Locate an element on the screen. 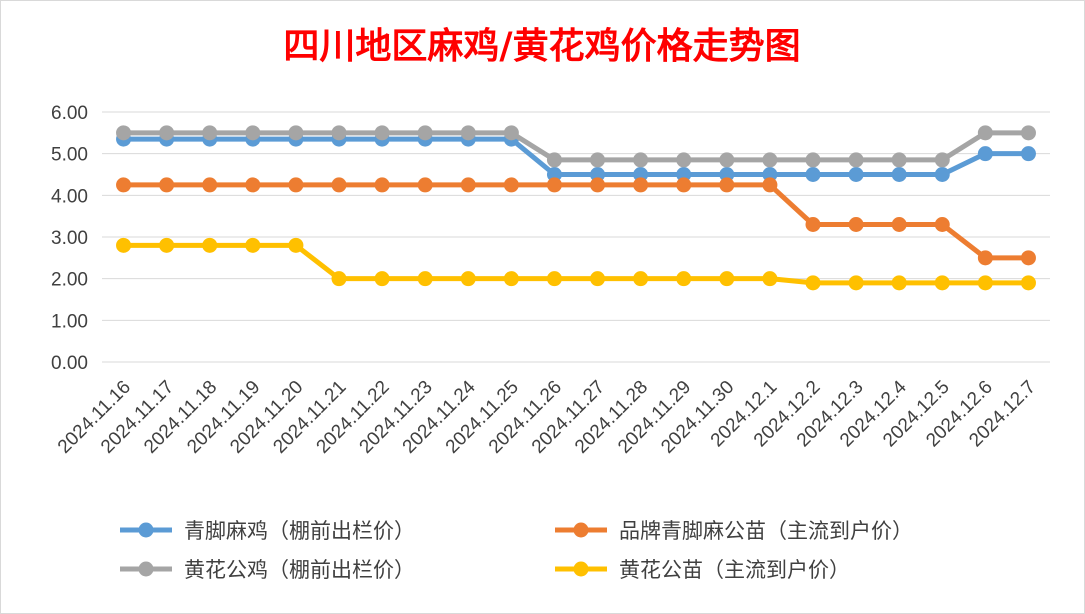  legend-item: 黄花公鸡（棚前出栏价） is located at coordinates (267, 570).